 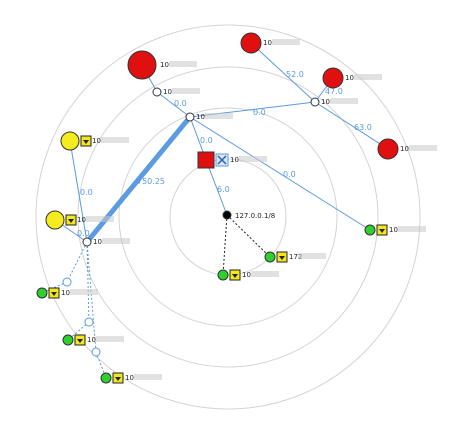 I want to click on edge-label-hmid-hleft: 750.25, so click(x=151, y=181).